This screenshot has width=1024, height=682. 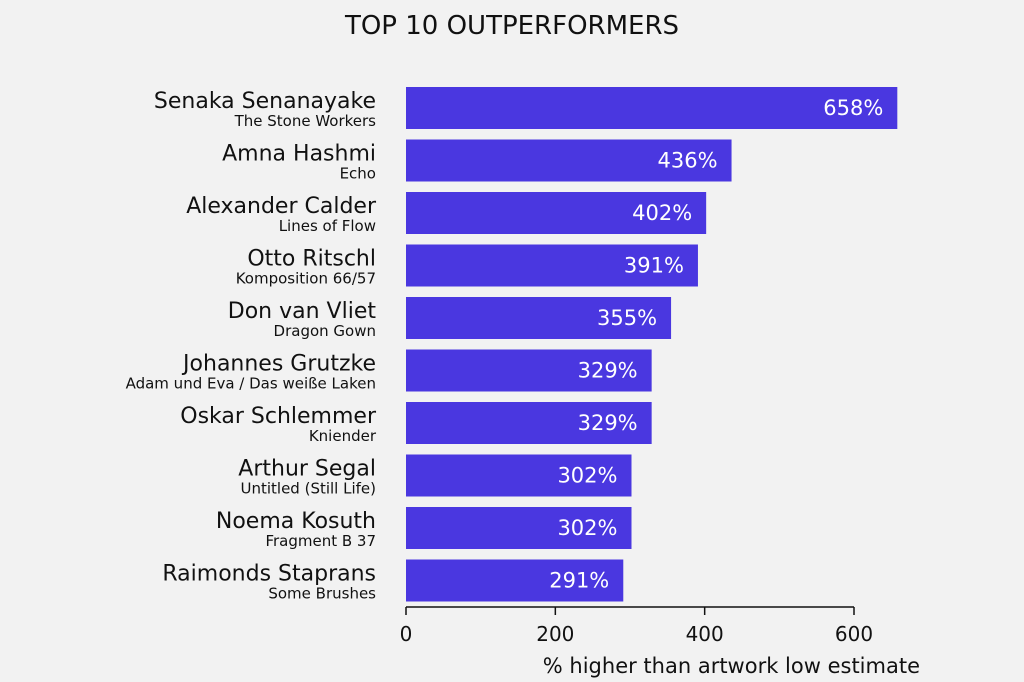 What do you see at coordinates (311, 259) in the screenshot?
I see `artist-label: Otto Ritschl` at bounding box center [311, 259].